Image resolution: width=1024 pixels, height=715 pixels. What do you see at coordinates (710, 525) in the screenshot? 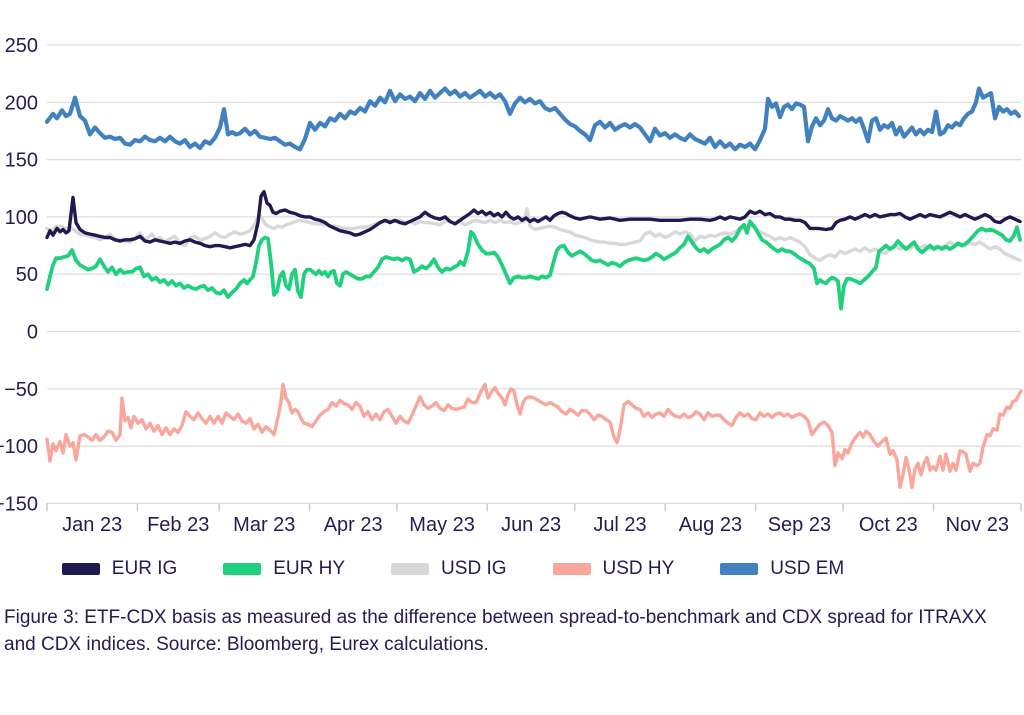
I see `x-axis-tick-label: Aug 23` at bounding box center [710, 525].